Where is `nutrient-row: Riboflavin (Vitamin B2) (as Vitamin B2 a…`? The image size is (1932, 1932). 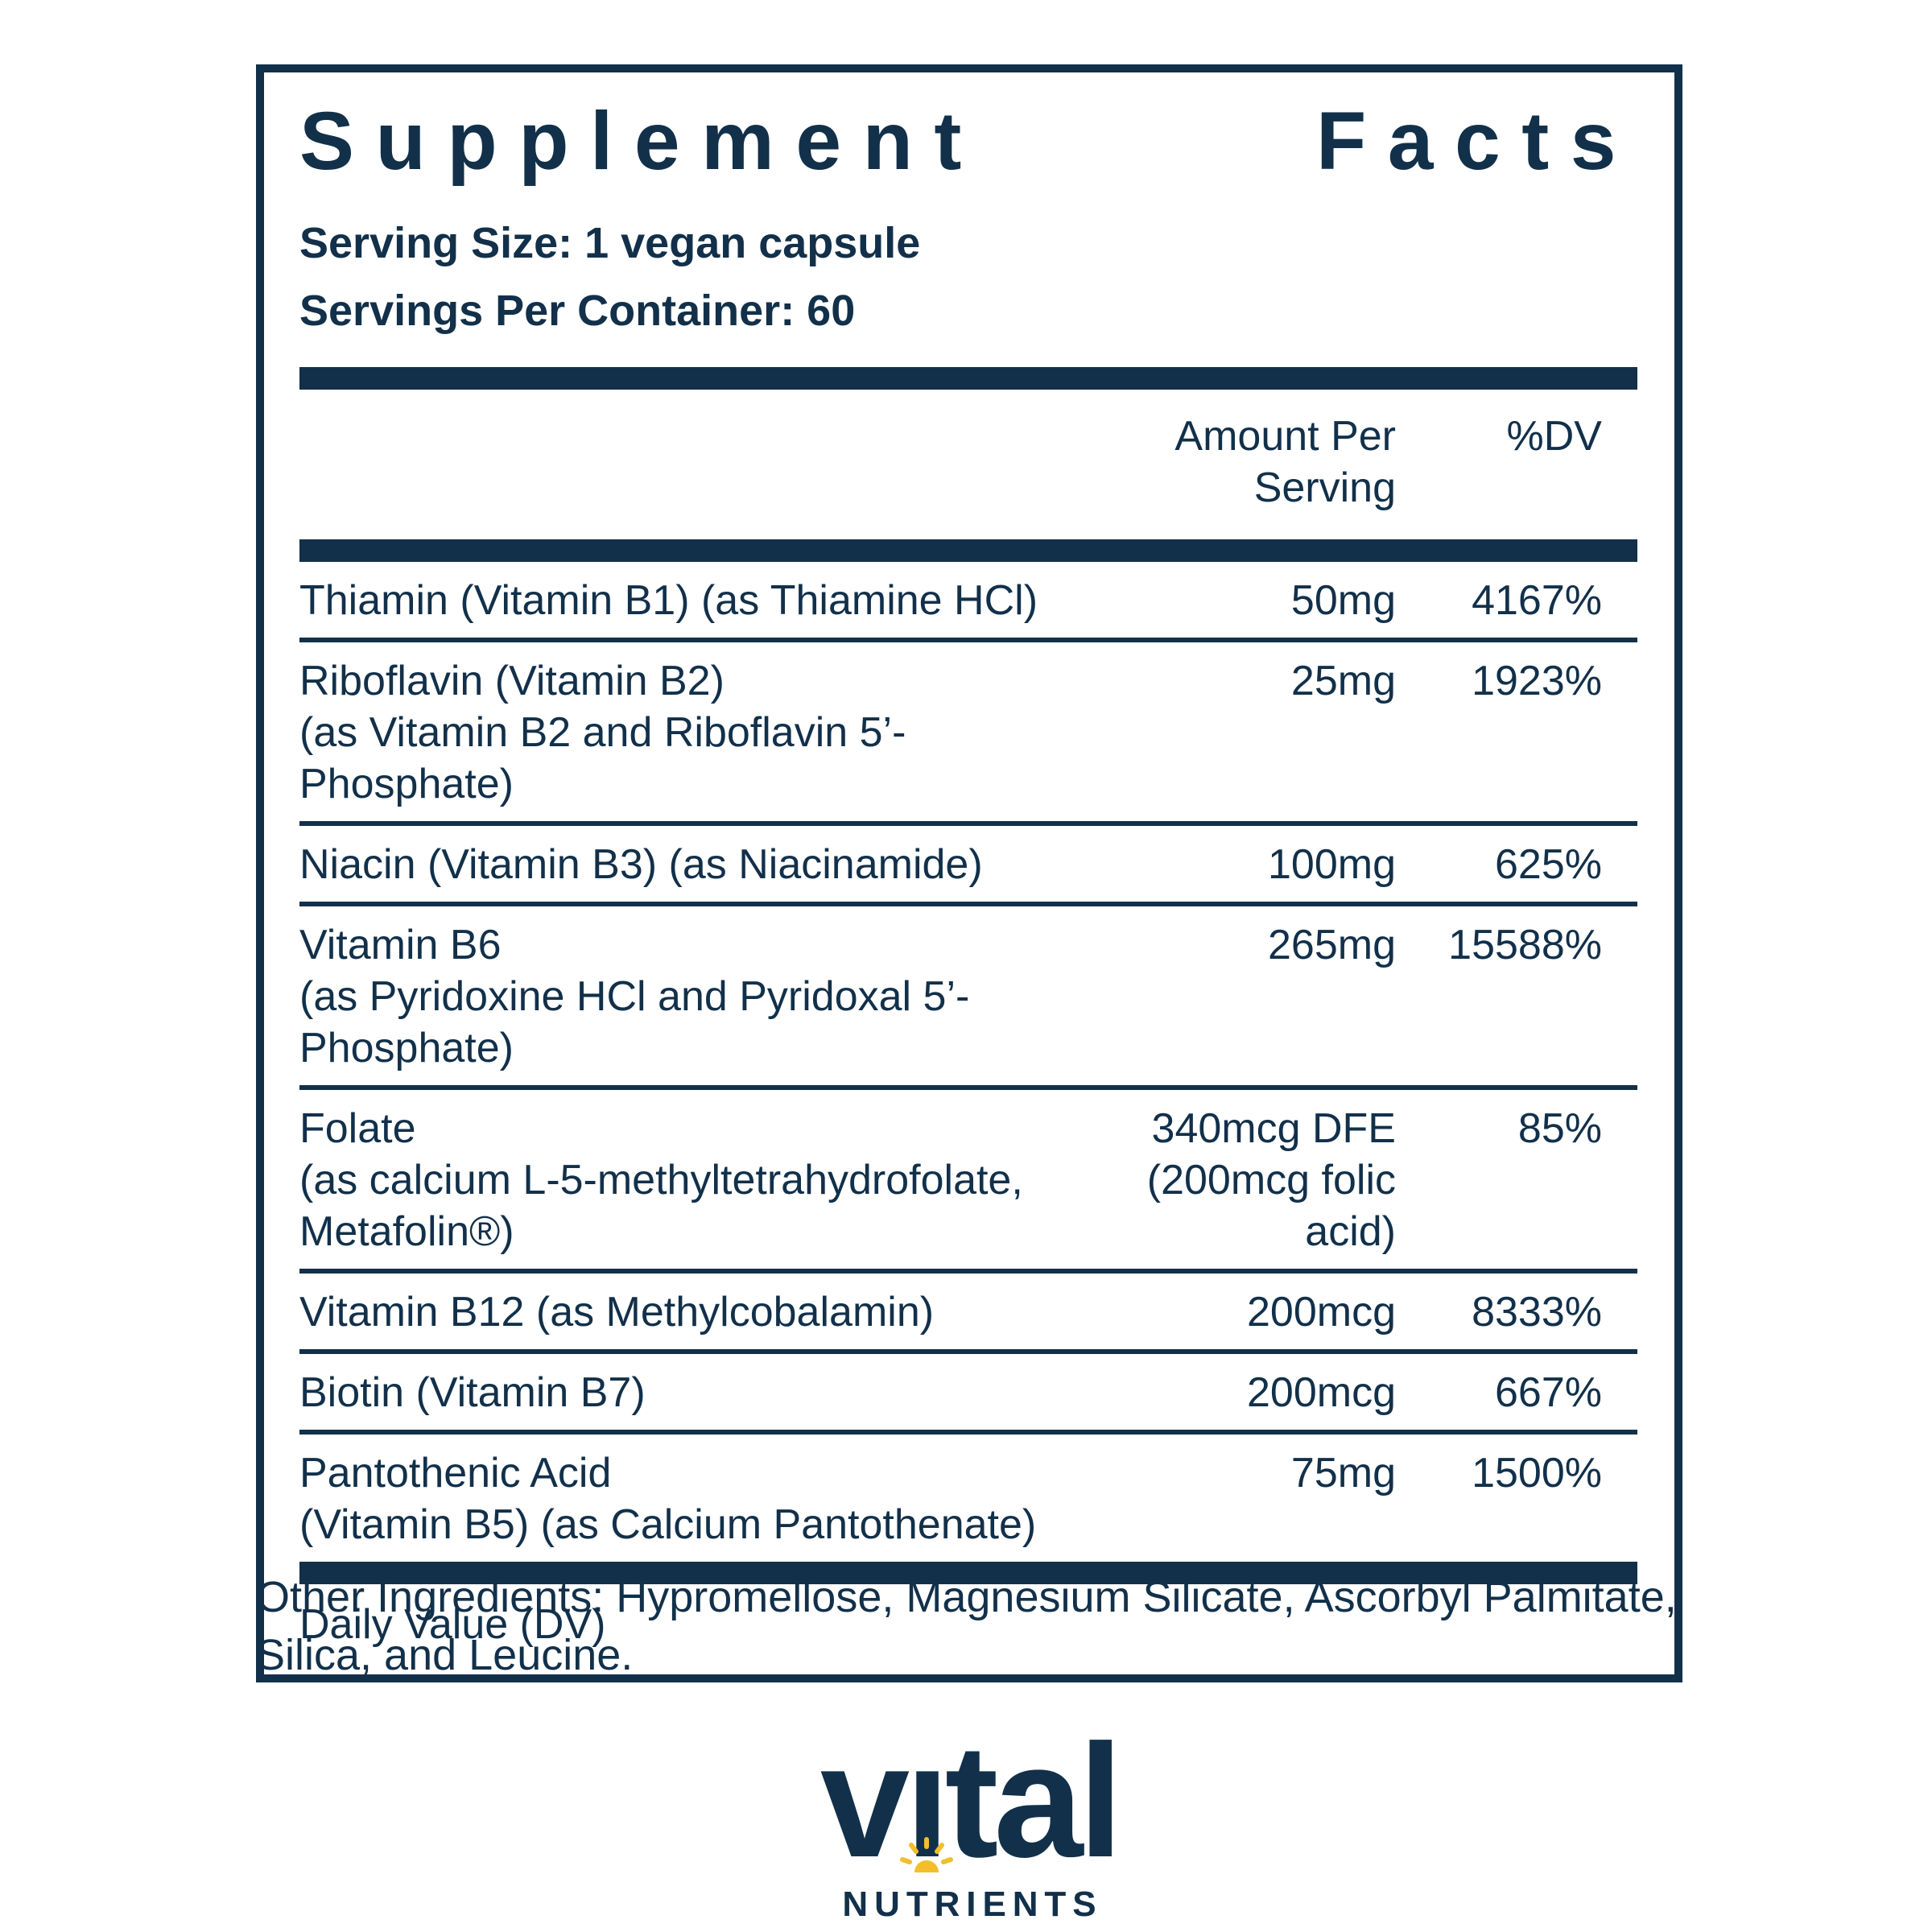
nutrient-row: Riboflavin (Vitamin B2) (as Vitamin B2 a… is located at coordinates (968, 734).